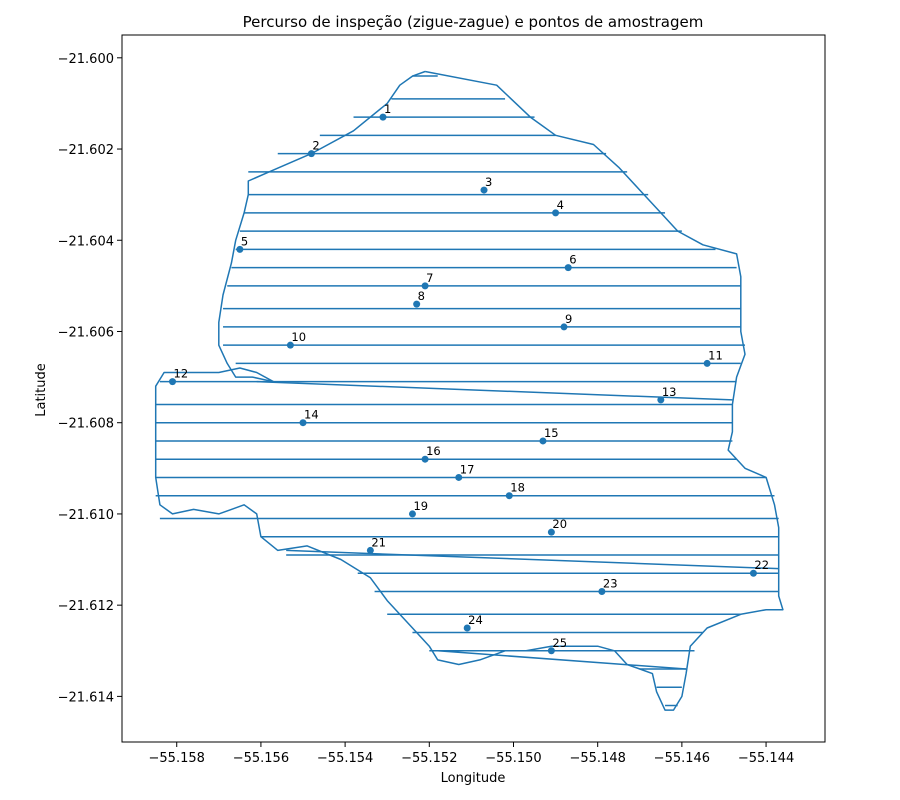 Image resolution: width=900 pixels, height=800 pixels. What do you see at coordinates (572, 260) in the screenshot?
I see `sample-point-label-6: 6` at bounding box center [572, 260].